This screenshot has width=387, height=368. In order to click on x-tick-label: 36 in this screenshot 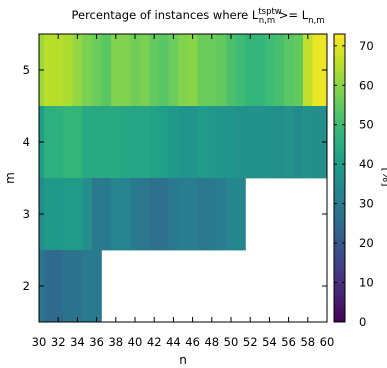, I will do `click(96, 342)`.